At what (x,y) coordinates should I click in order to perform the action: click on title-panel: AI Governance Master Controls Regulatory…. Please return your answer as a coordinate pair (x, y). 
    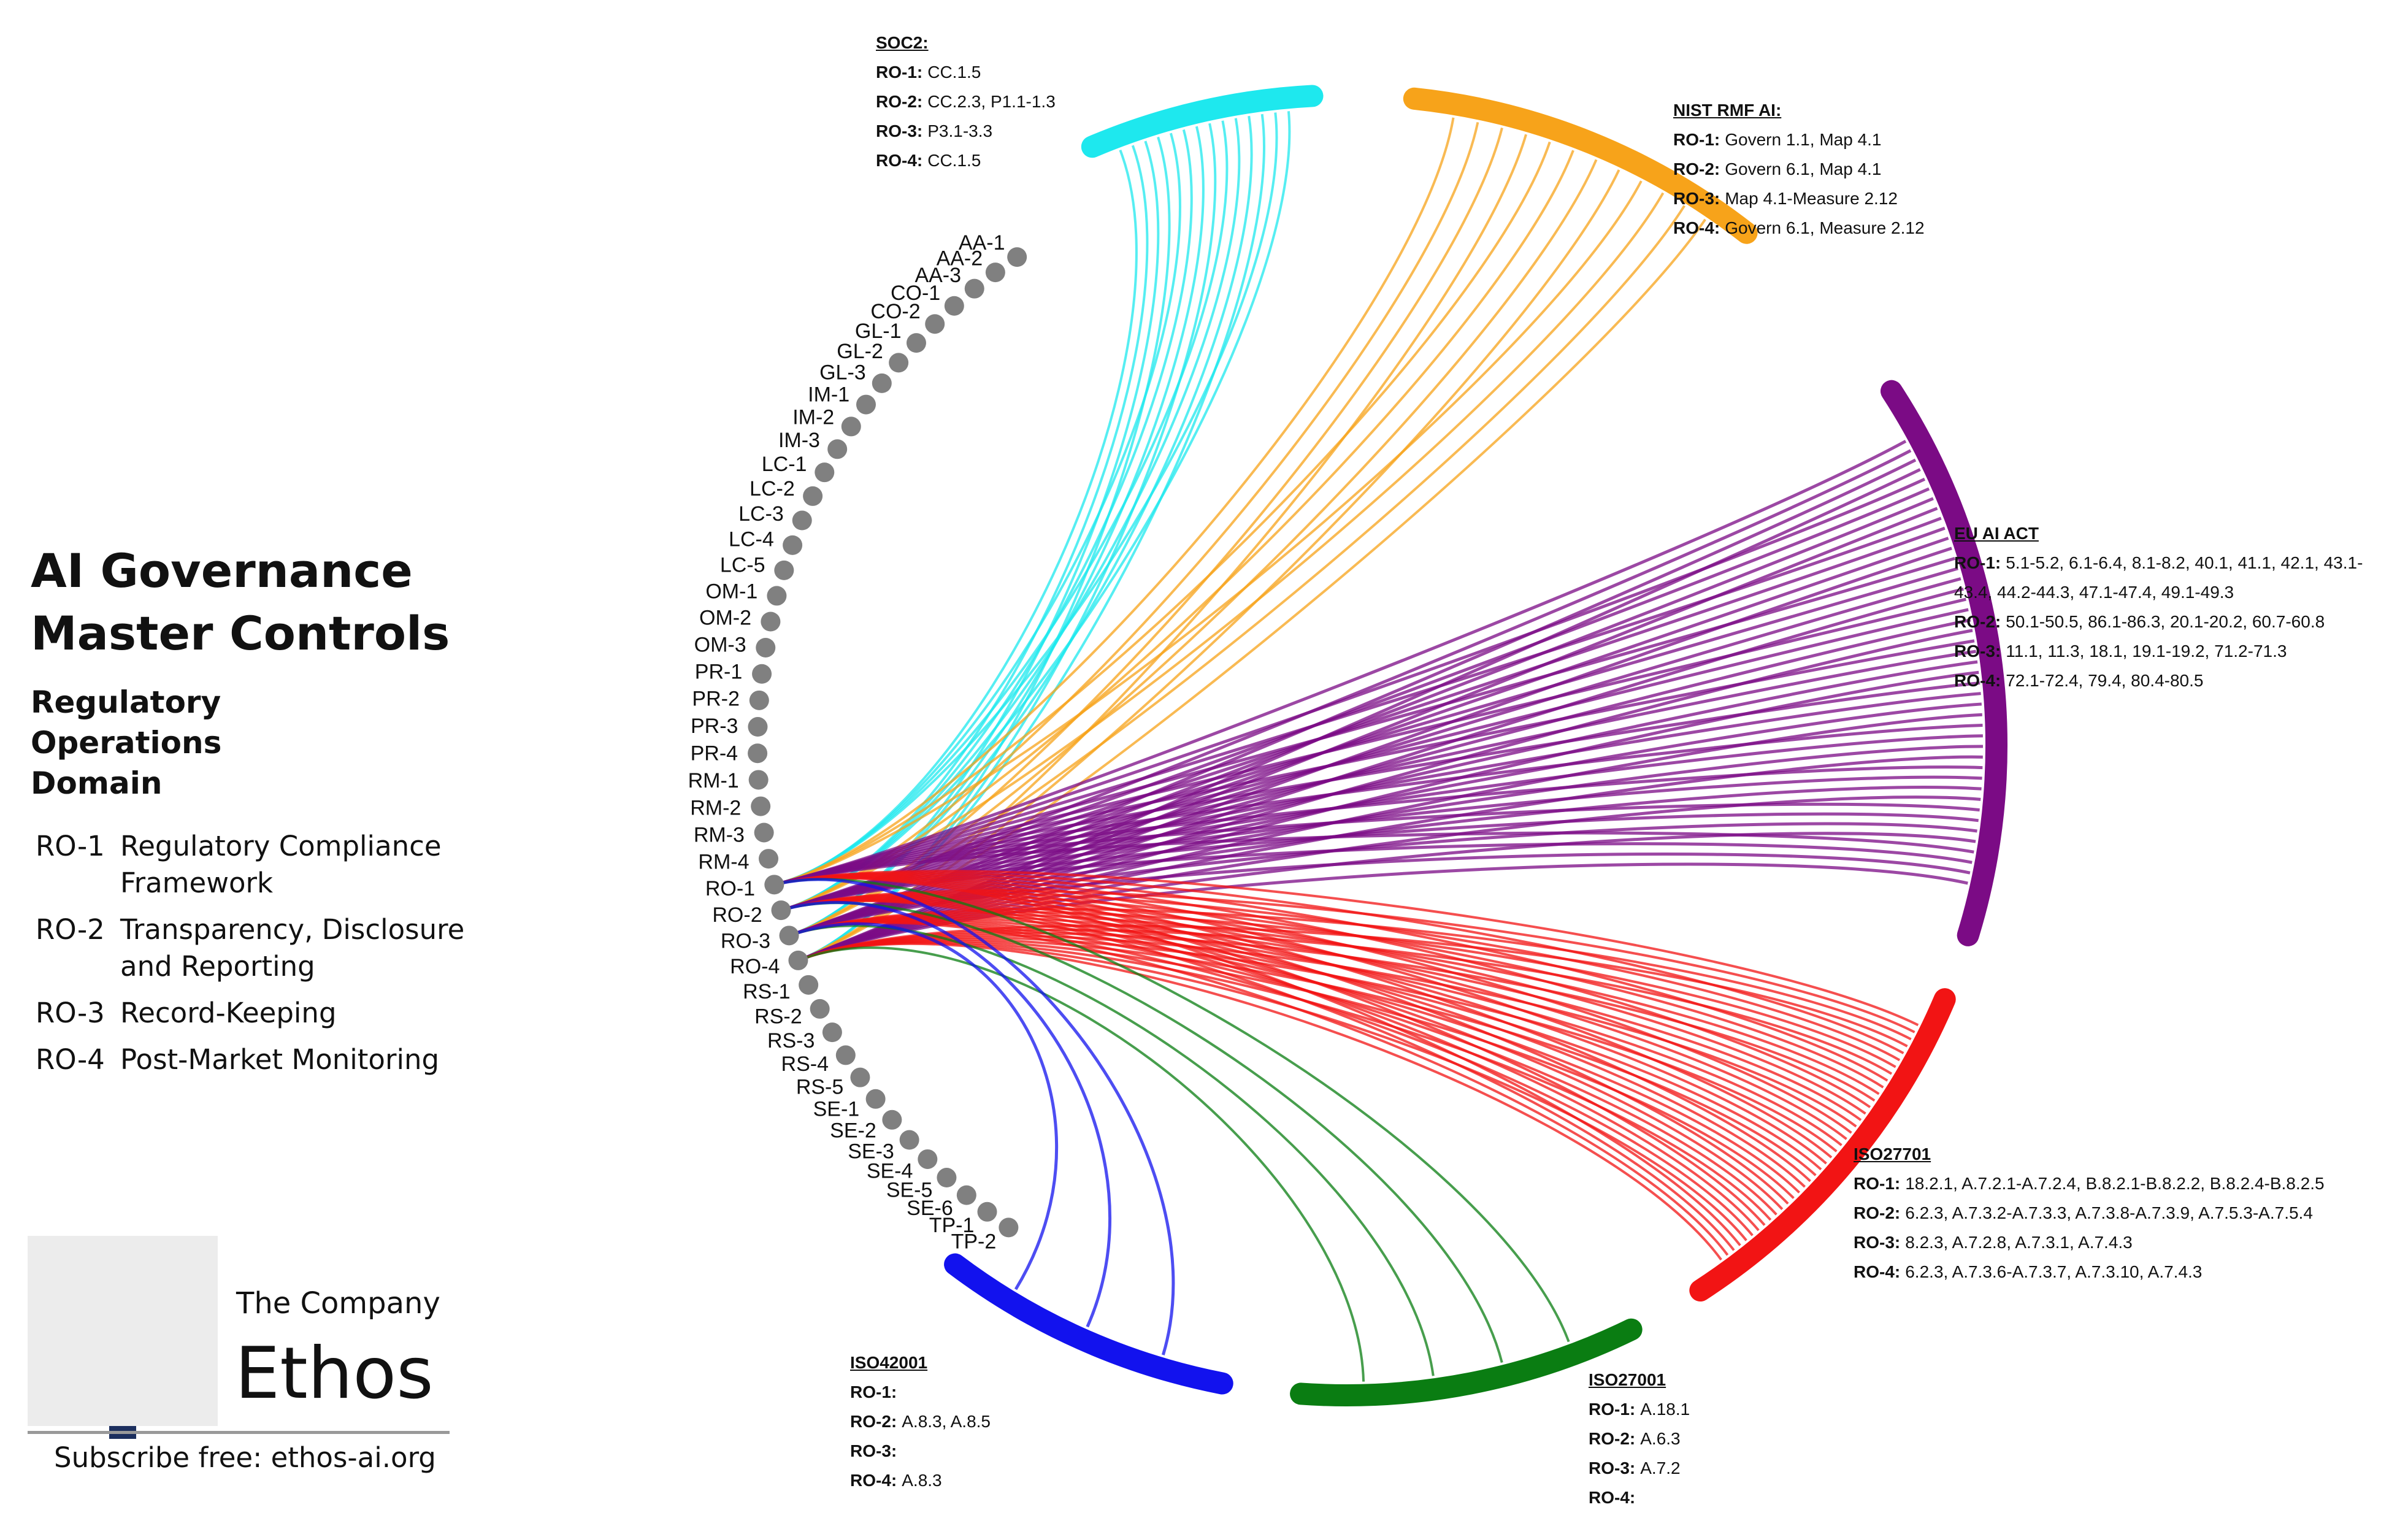
    Looking at the image, I should click on (276, 814).